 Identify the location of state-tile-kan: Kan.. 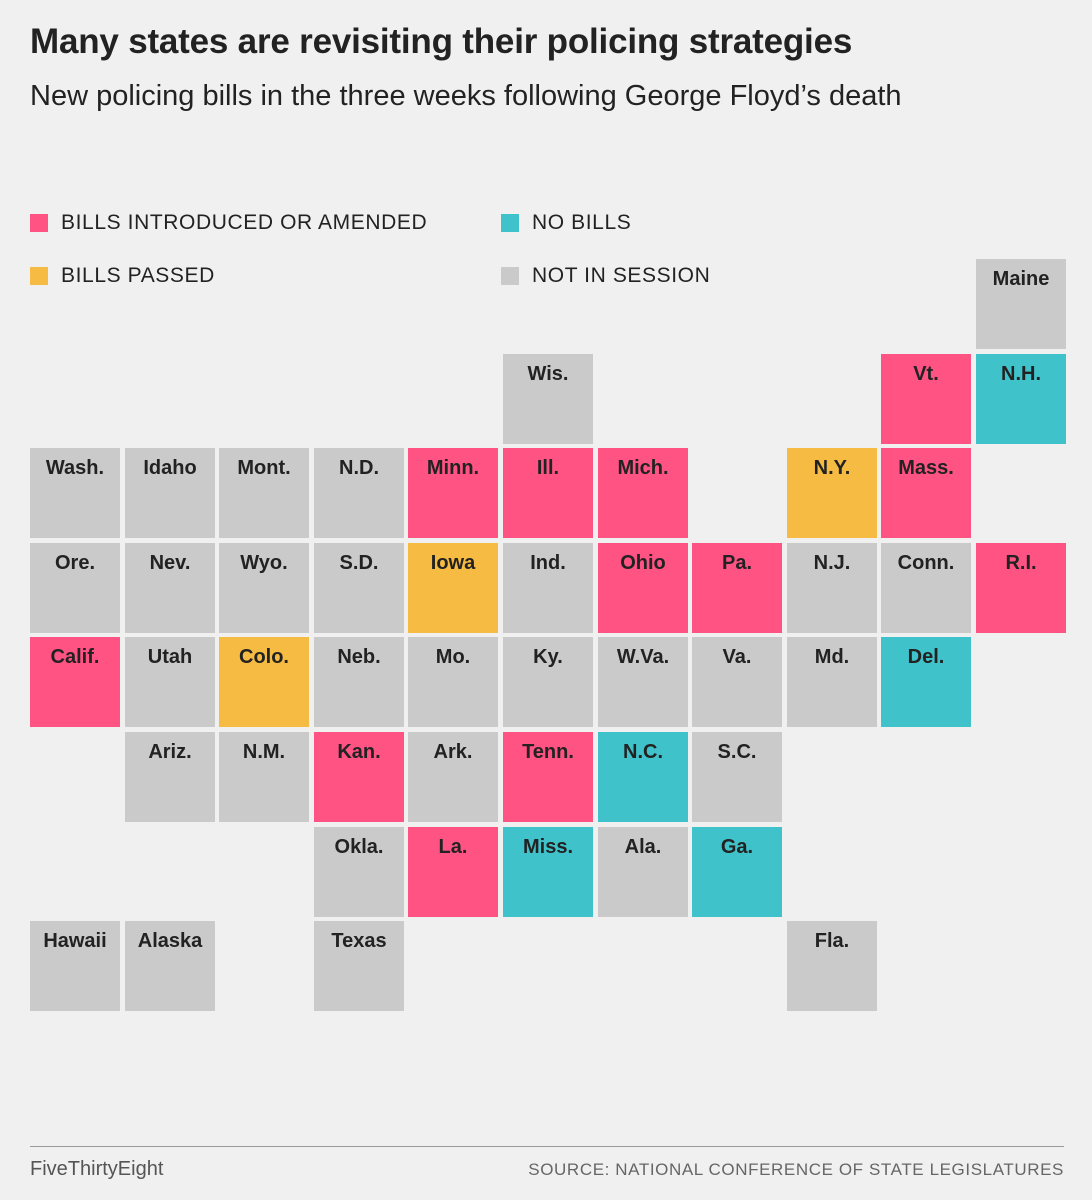
(359, 777).